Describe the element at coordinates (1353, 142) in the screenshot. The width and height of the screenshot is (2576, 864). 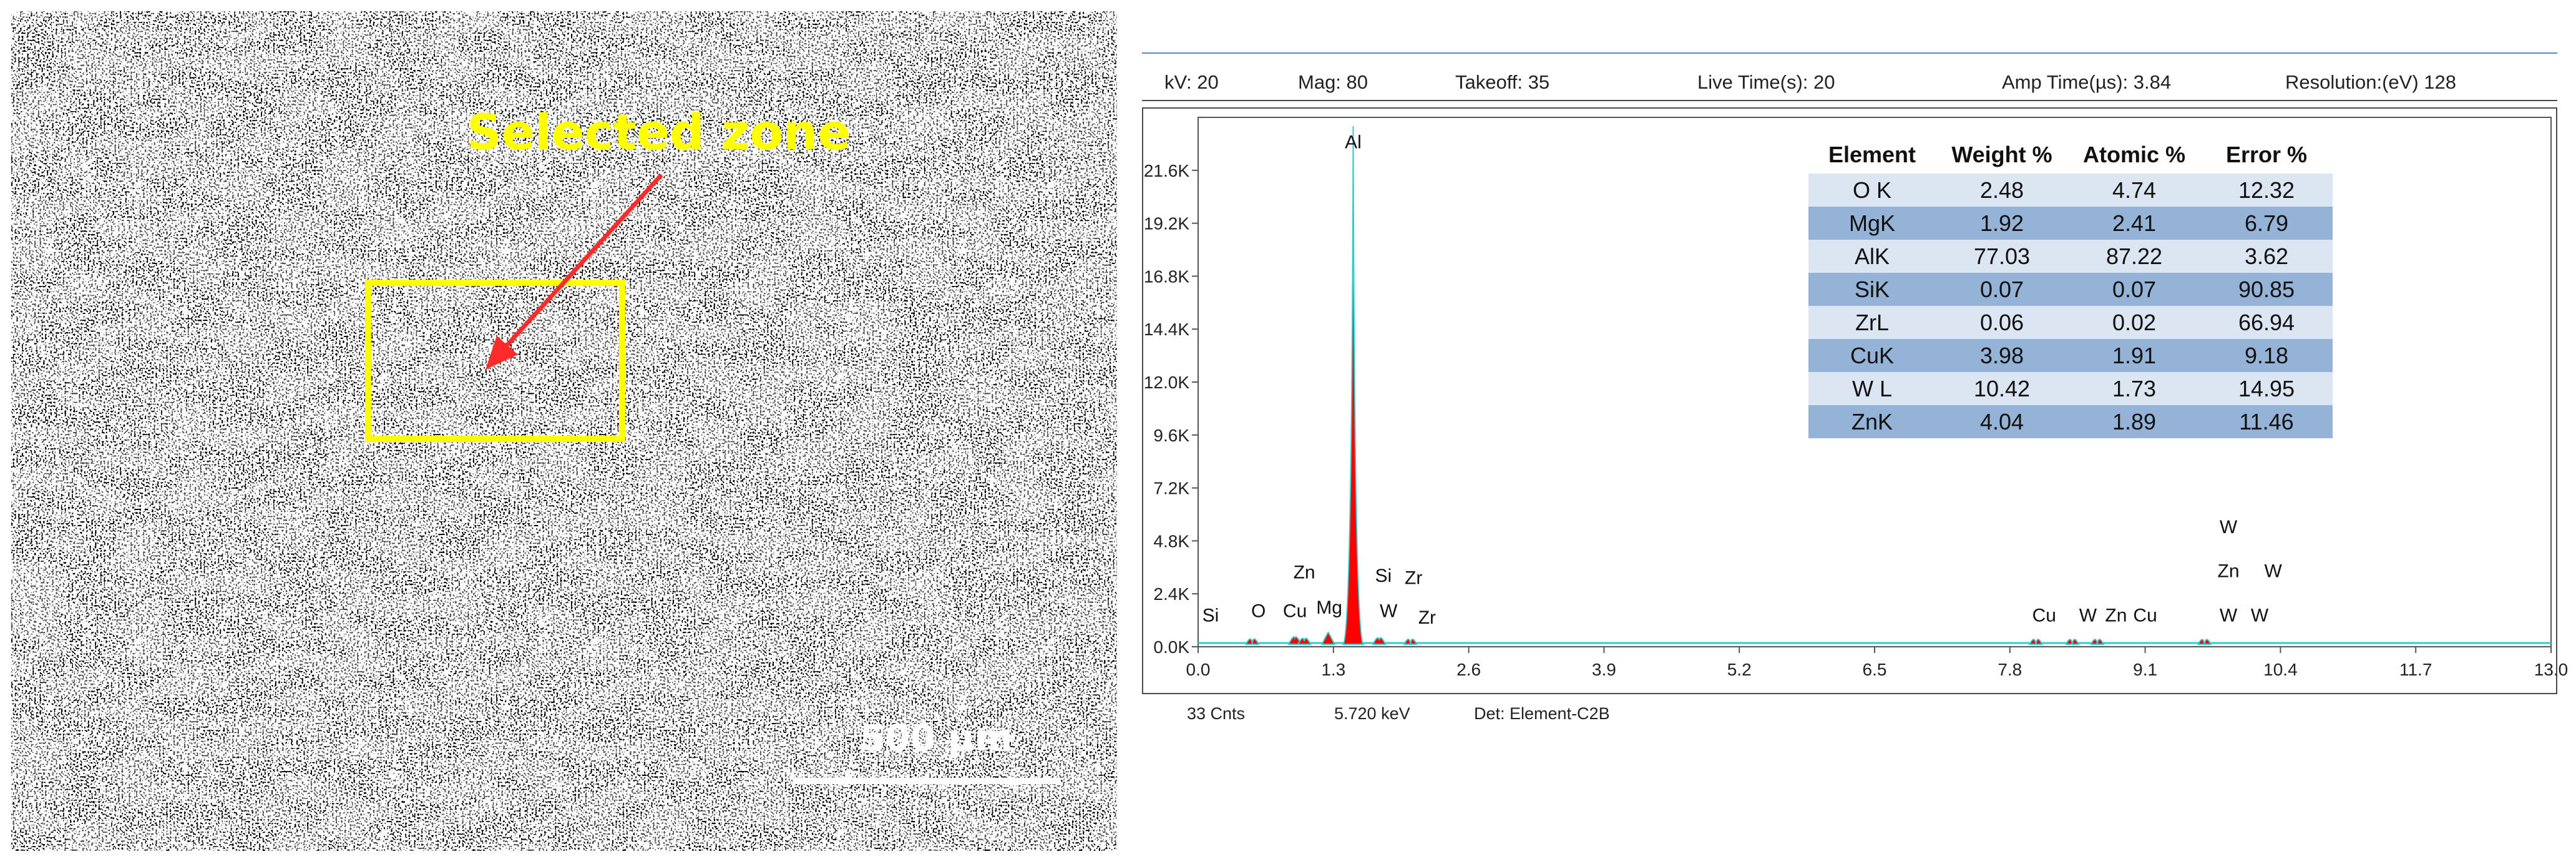
I see `peak-label: Al` at that location.